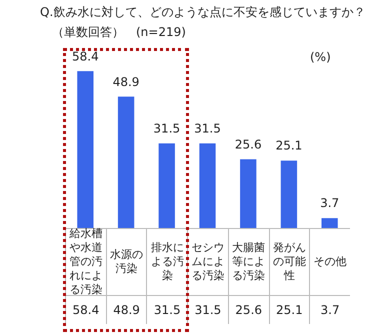 Image resolution: width=384 pixels, height=335 pixels. Describe the element at coordinates (289, 262) in the screenshot. I see `x-tick-label: 発がんの可能性` at that location.